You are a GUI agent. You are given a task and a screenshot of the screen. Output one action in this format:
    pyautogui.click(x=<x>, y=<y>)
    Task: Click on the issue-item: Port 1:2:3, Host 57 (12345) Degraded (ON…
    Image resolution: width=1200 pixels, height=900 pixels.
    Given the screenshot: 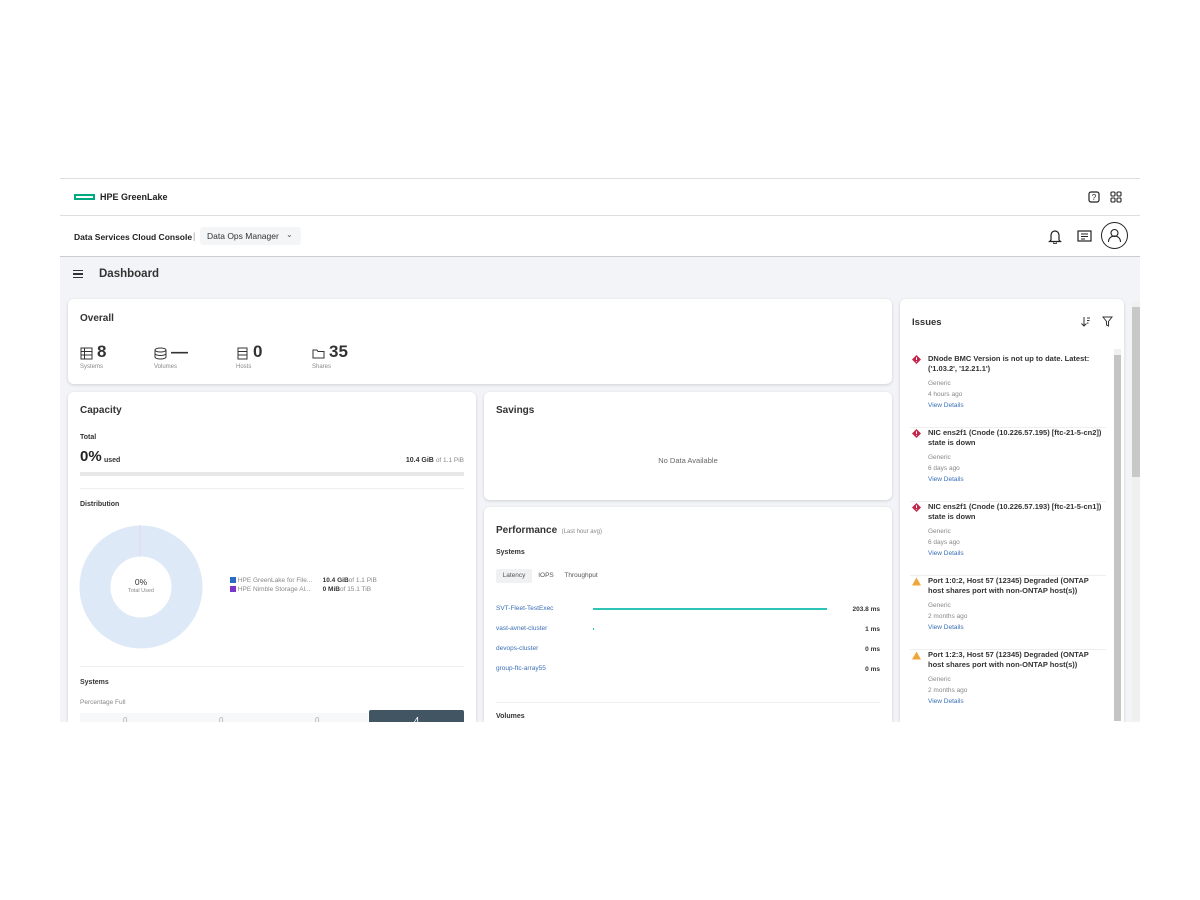 What is the action you would take?
    pyautogui.click(x=1008, y=686)
    